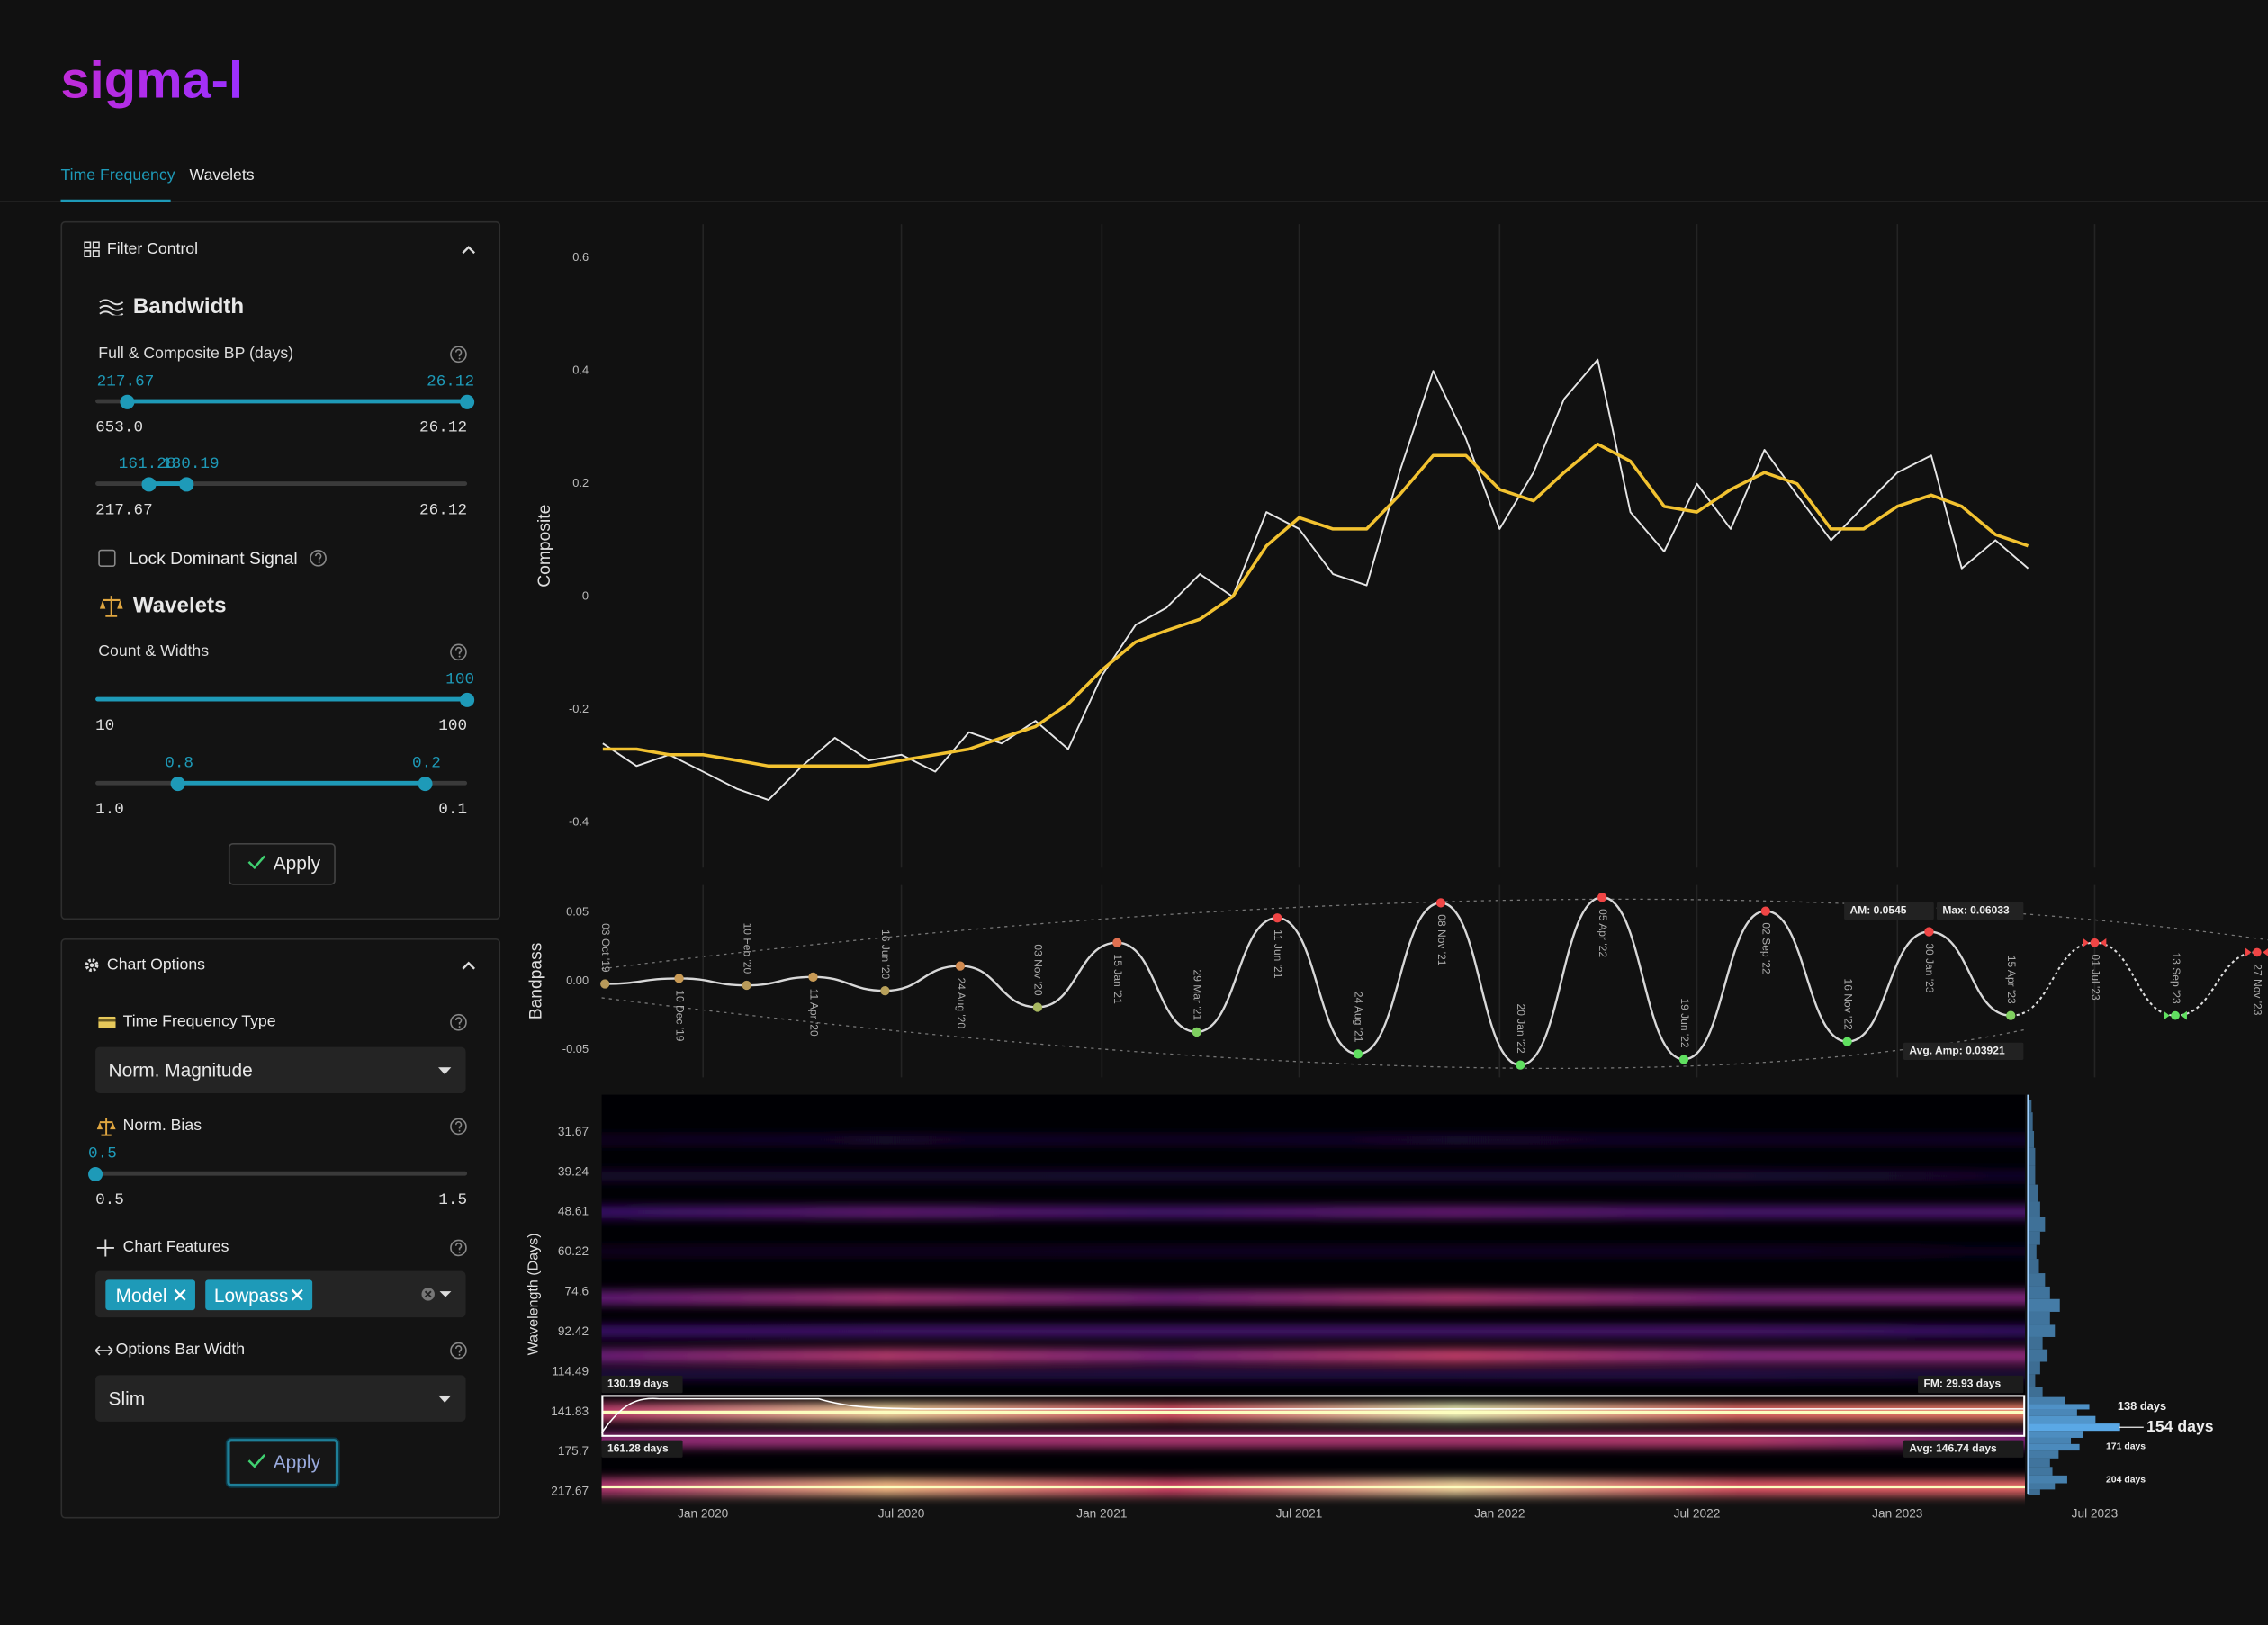 Image resolution: width=2268 pixels, height=1625 pixels. I want to click on max-annotation: Max: 0.06033, so click(1976, 910).